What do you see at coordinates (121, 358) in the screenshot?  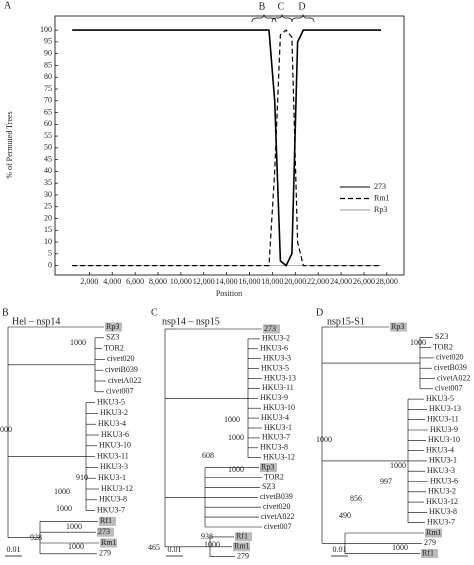 I see `leaf-label: civet020` at bounding box center [121, 358].